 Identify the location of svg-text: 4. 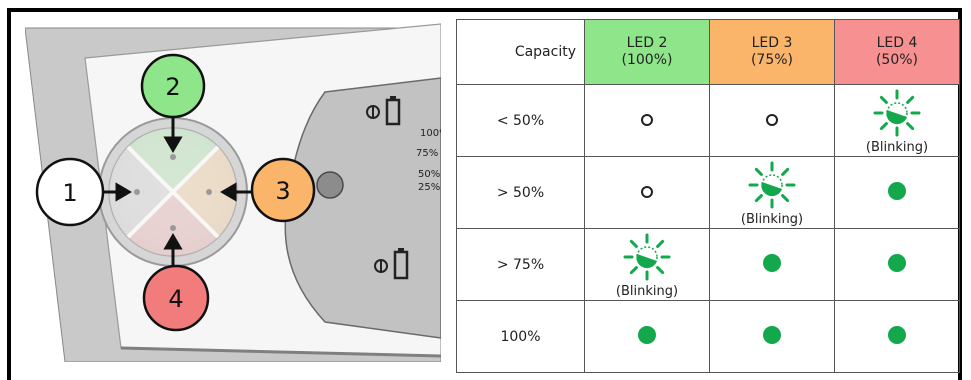
(175, 299).